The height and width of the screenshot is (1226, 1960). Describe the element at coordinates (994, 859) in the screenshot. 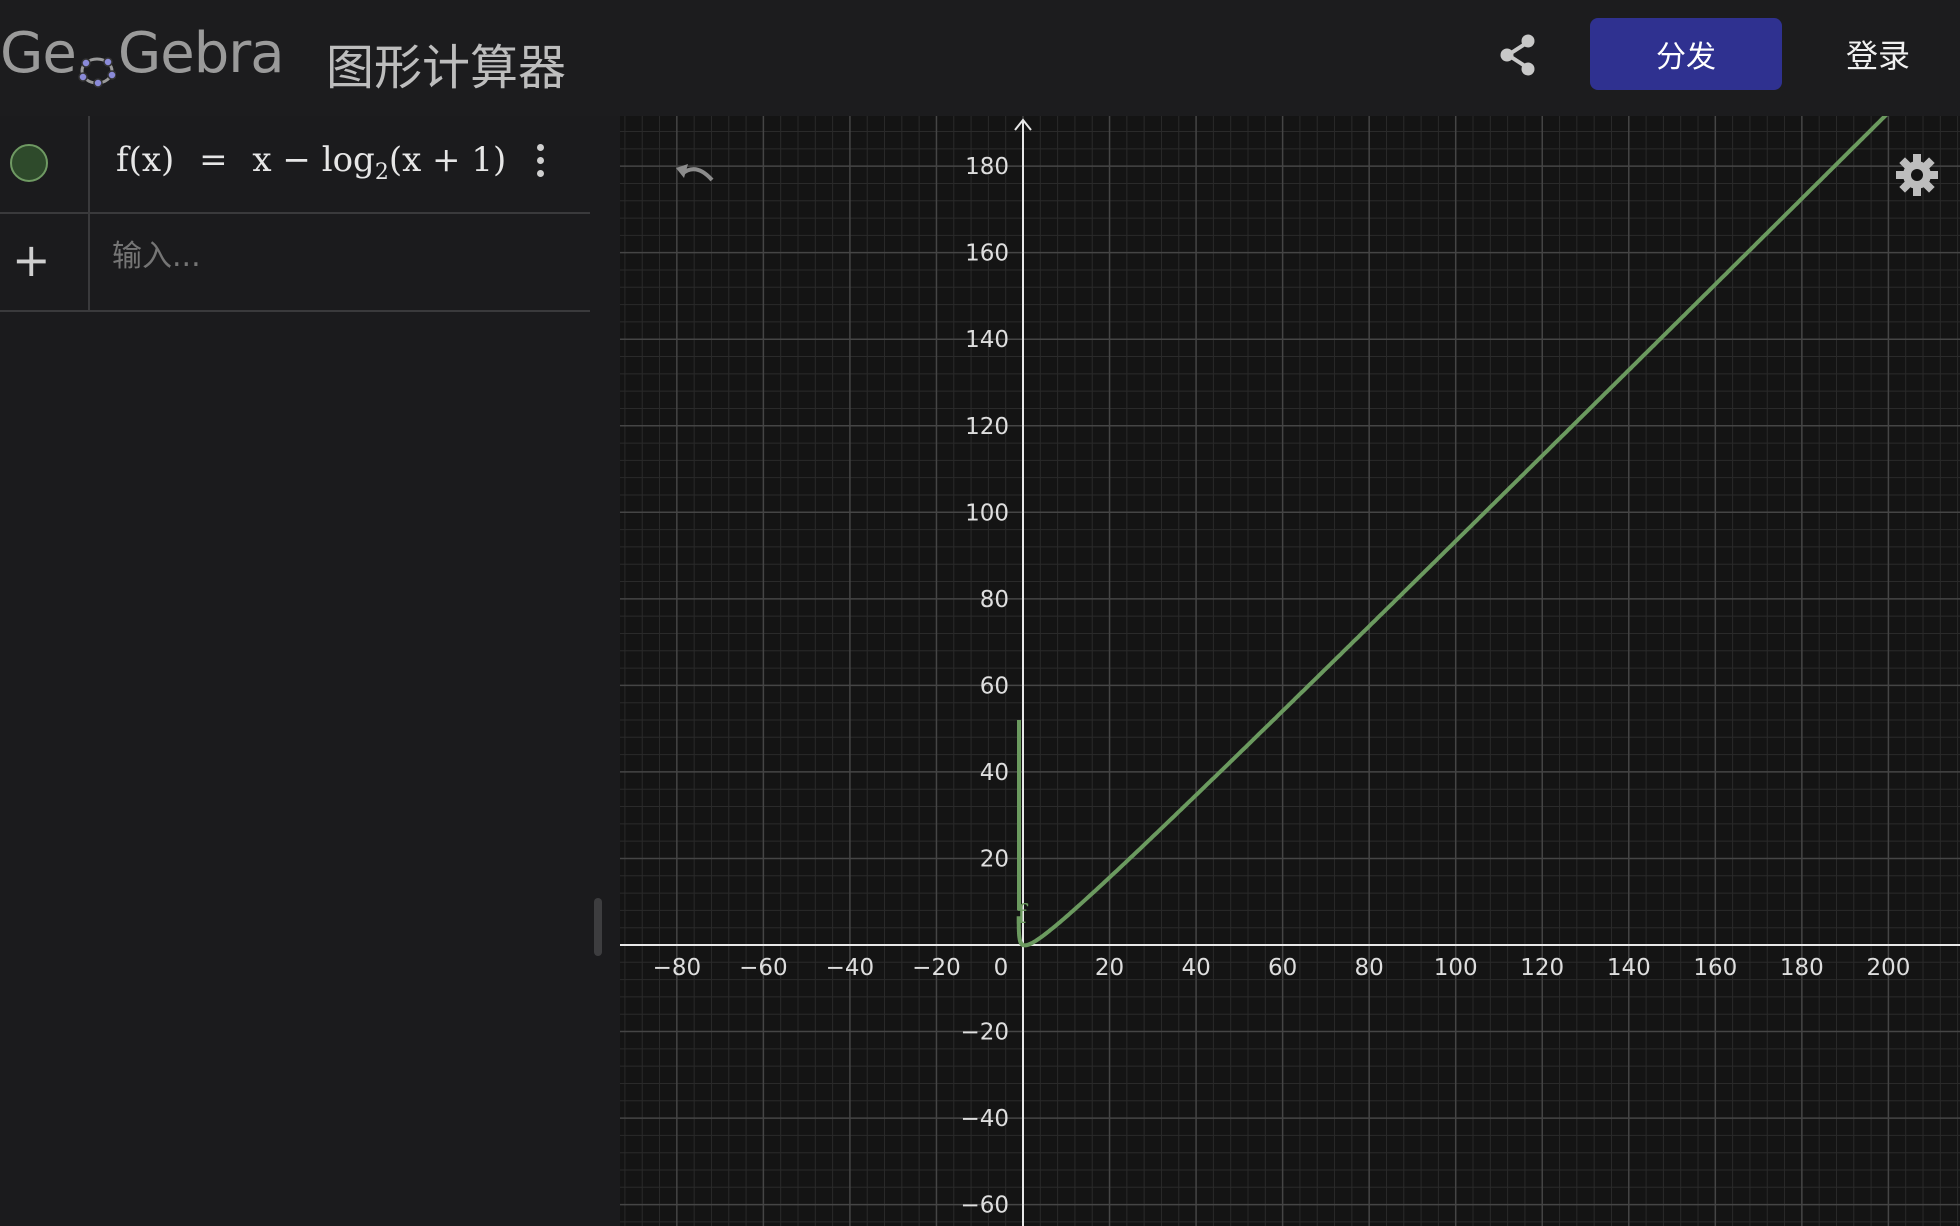

I see `y-tick-label: 20` at that location.